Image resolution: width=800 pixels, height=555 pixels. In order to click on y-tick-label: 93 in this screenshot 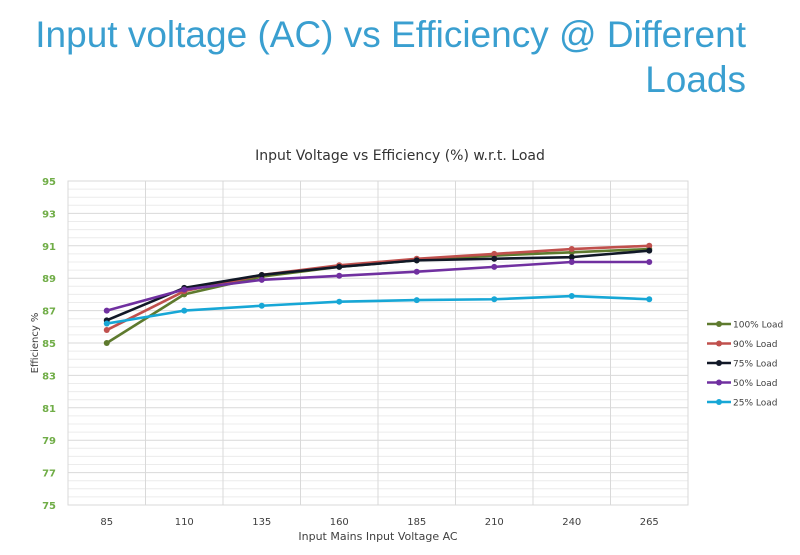, I will do `click(49, 214)`.